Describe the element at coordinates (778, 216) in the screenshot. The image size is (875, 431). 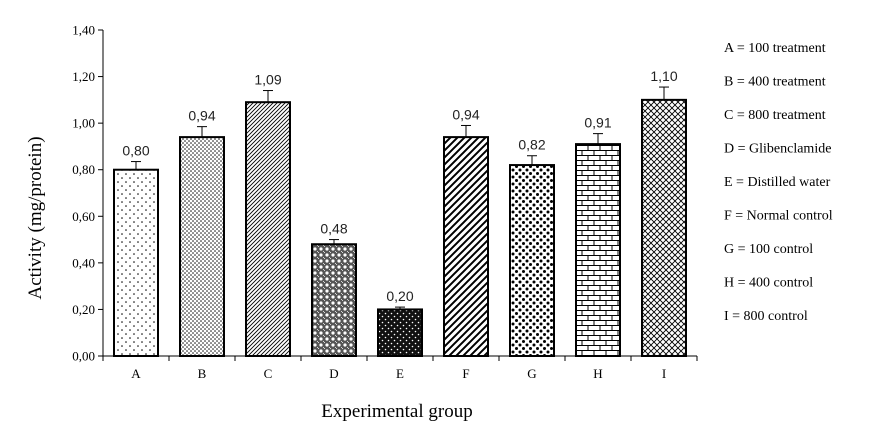
I see `legend-entry: F = Normal control` at that location.